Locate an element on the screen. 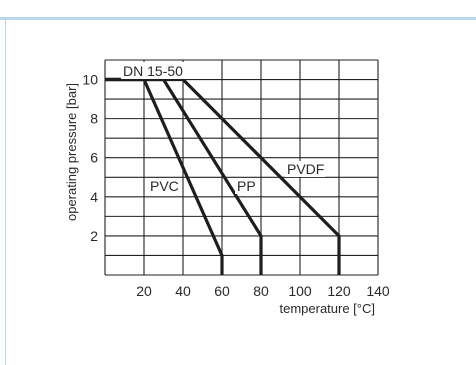 The height and width of the screenshot is (365, 476). series-label-bg-pvc is located at coordinates (163, 186).